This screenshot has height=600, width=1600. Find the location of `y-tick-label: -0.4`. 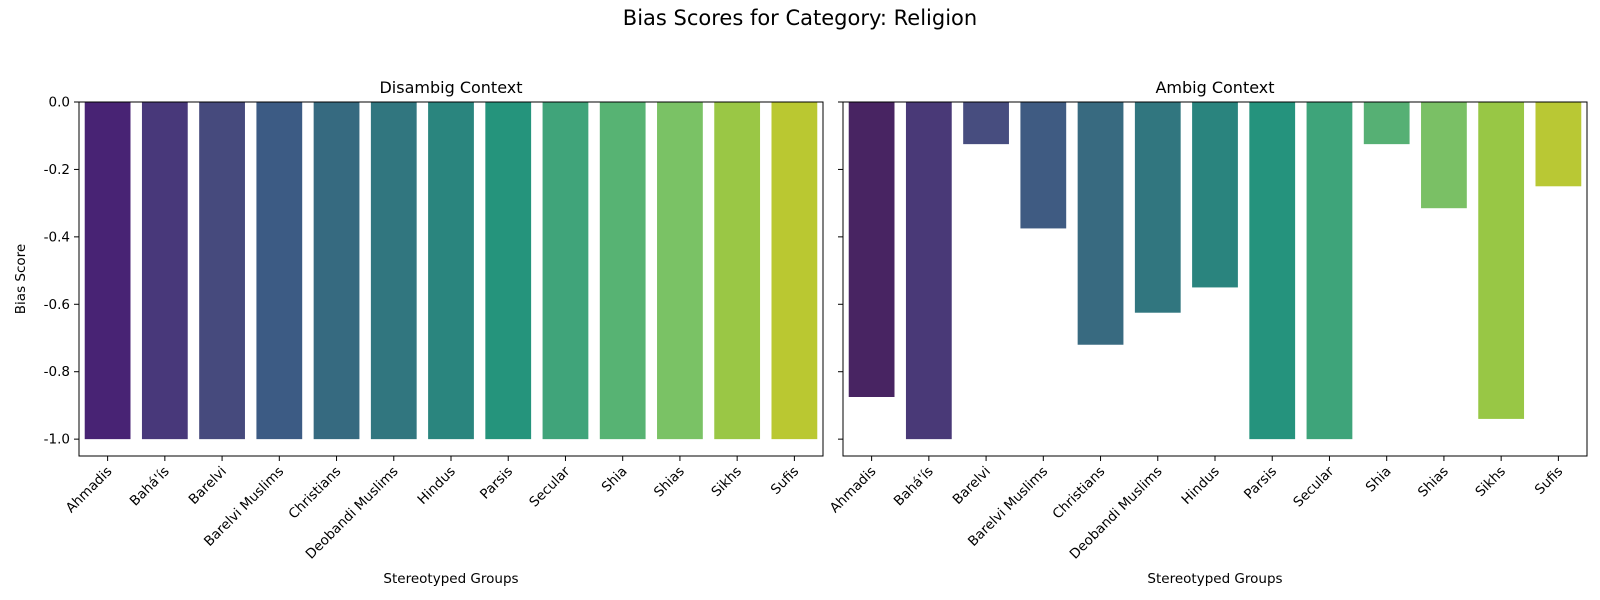

y-tick-label: -0.4 is located at coordinates (57, 237).